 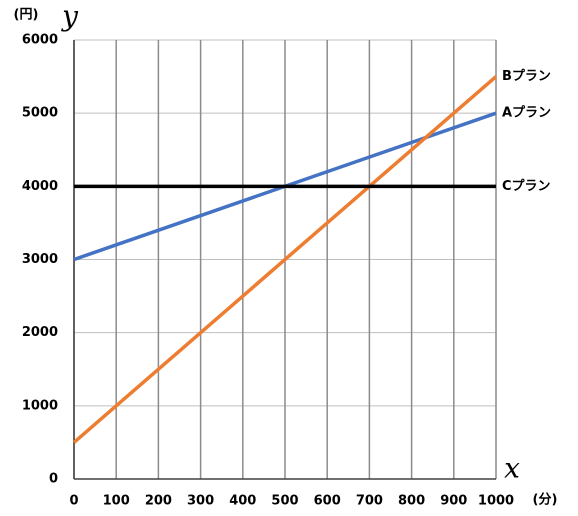 I want to click on x-tick-label: 600, so click(x=327, y=501).